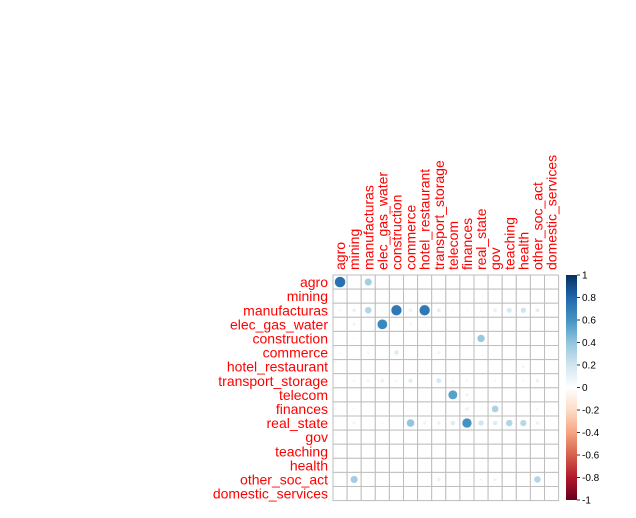 This screenshot has height=518, width=636. I want to click on column-label: domestic_services, so click(552, 212).